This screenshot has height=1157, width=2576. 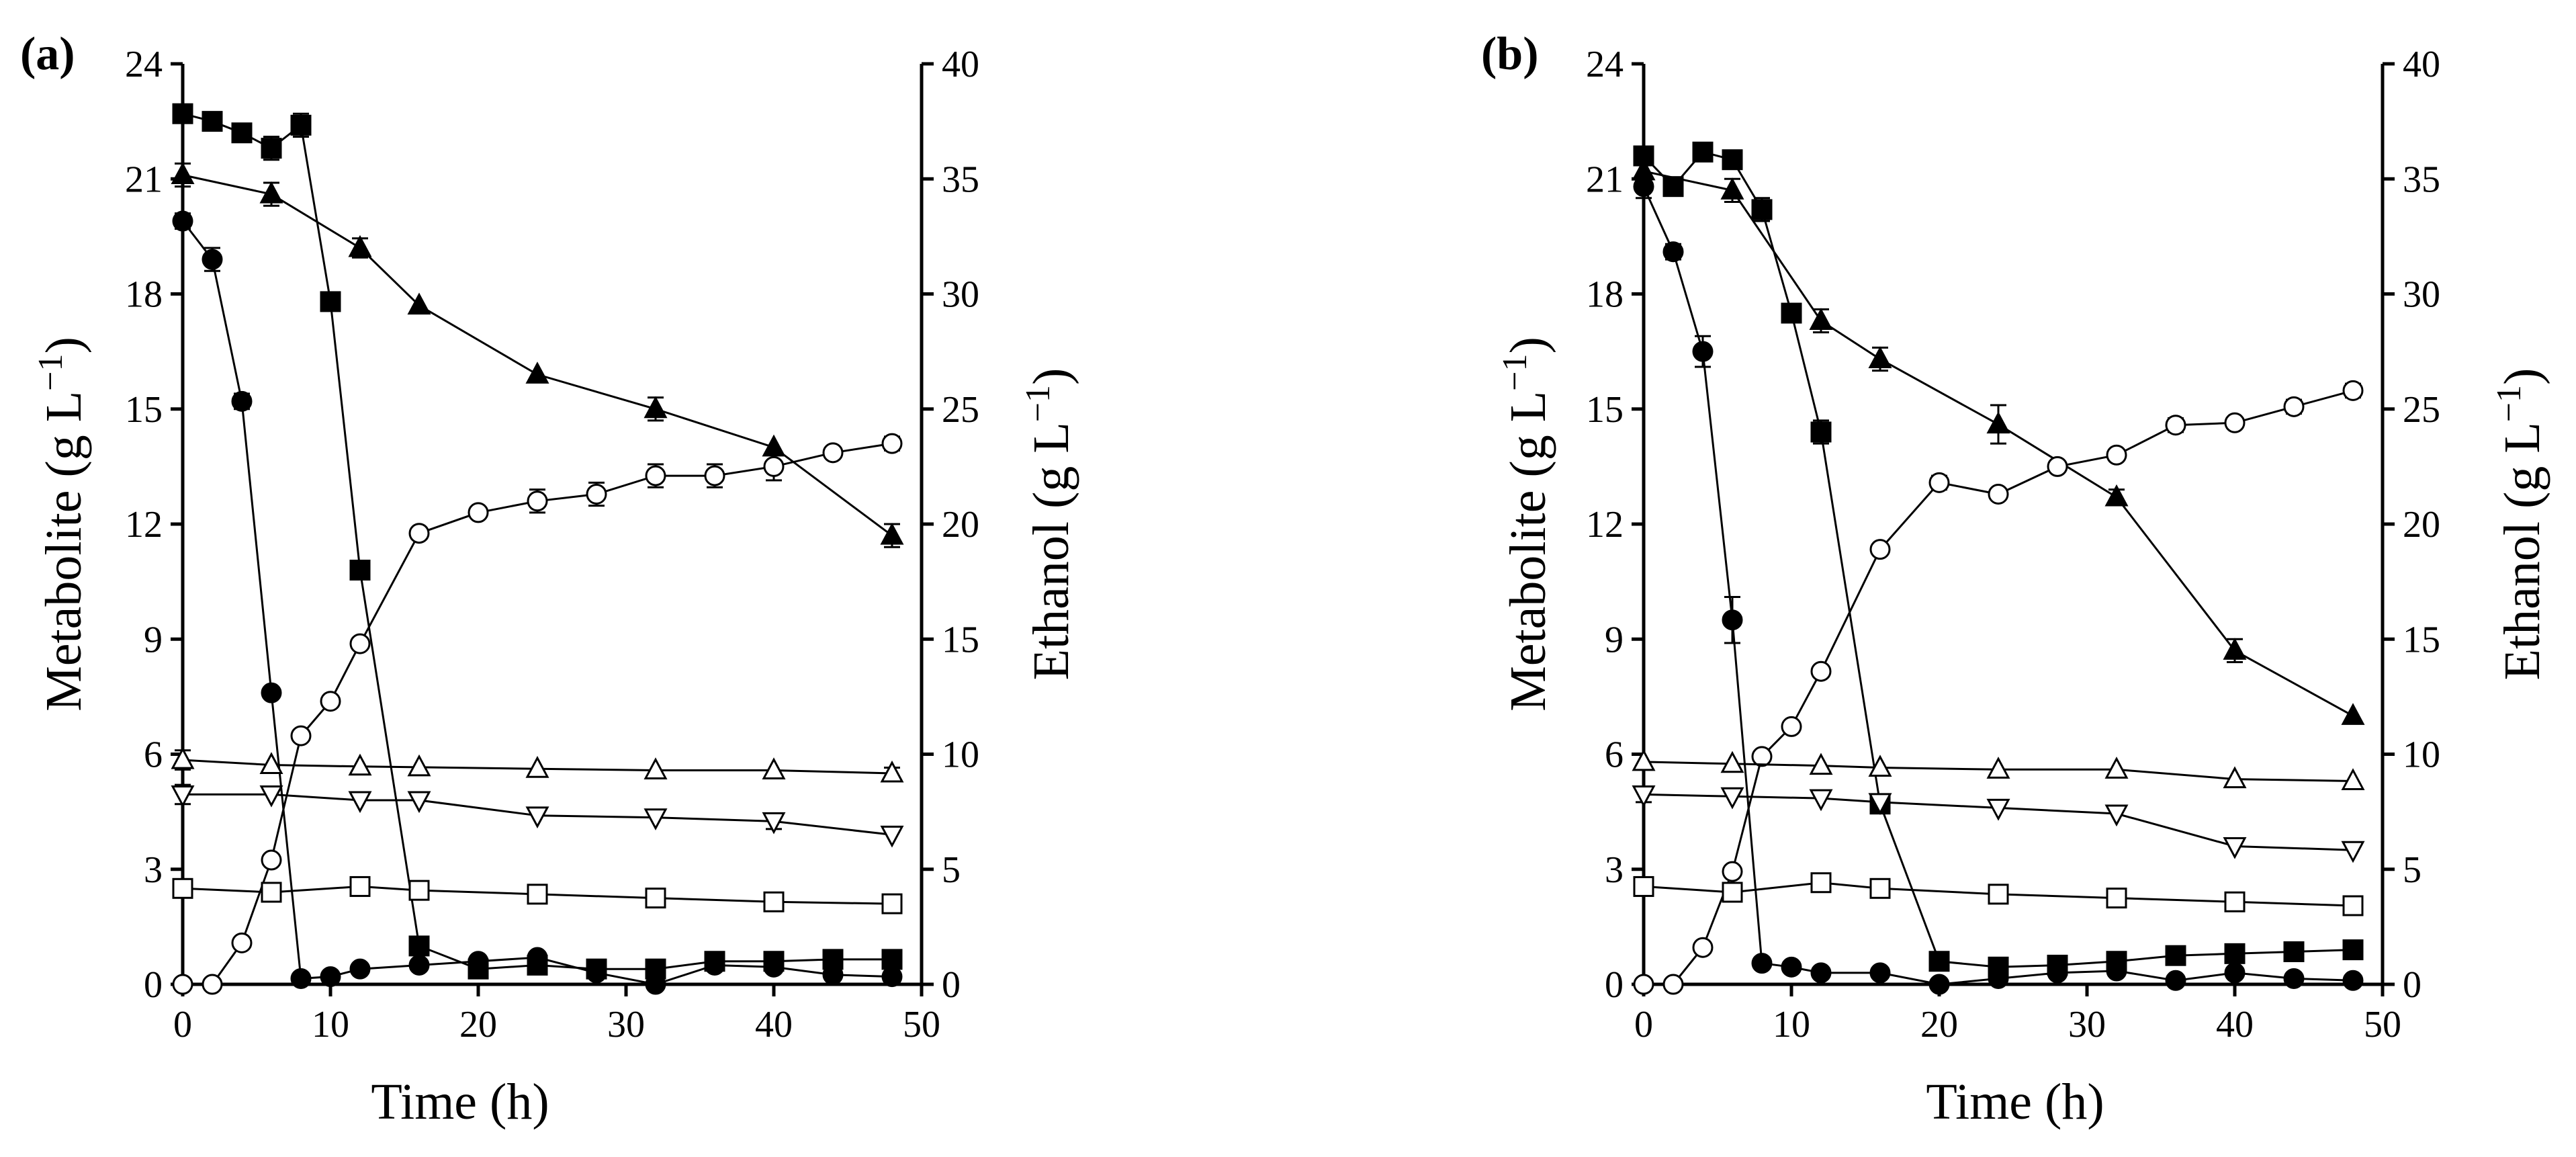 I want to click on y-axis-title-a: Metabolite (g L−1), so click(x=62, y=524).